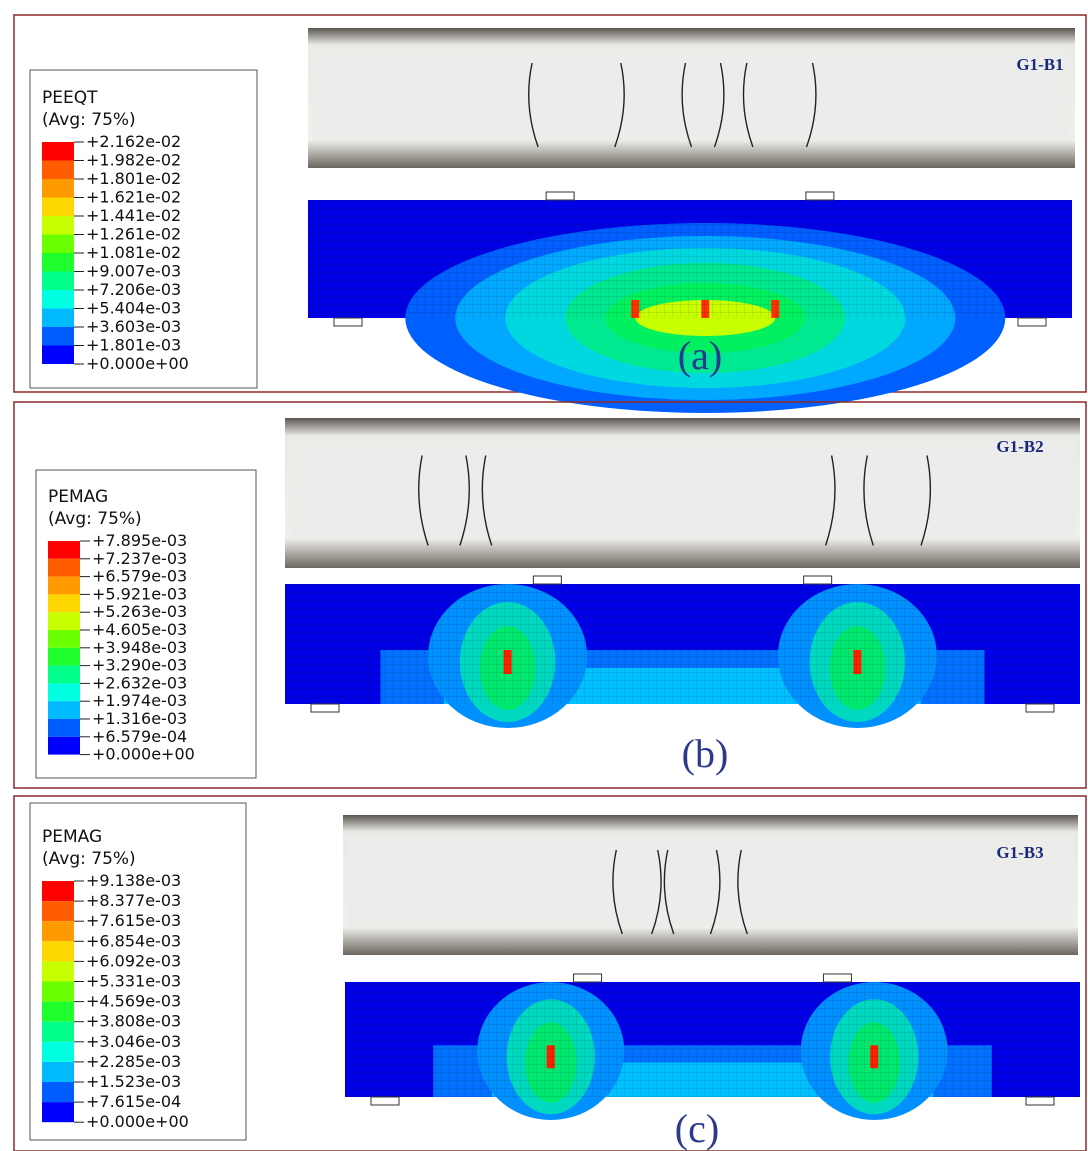  What do you see at coordinates (139, 736) in the screenshot?
I see `legend-label: +6.579e-04` at bounding box center [139, 736].